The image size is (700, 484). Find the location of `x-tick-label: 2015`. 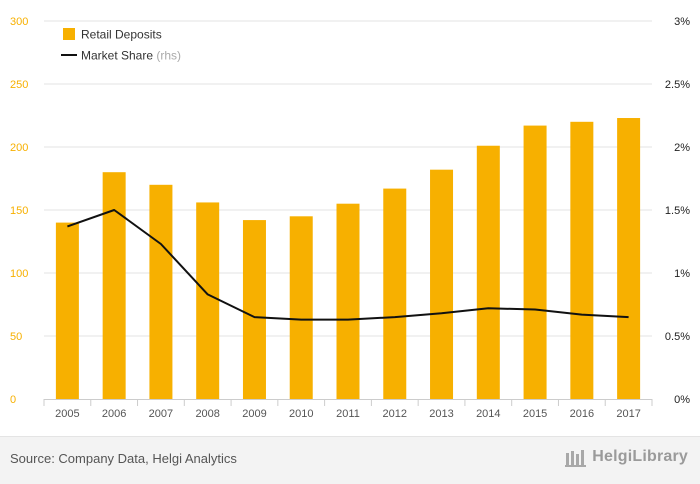

x-tick-label: 2015 is located at coordinates (535, 414).